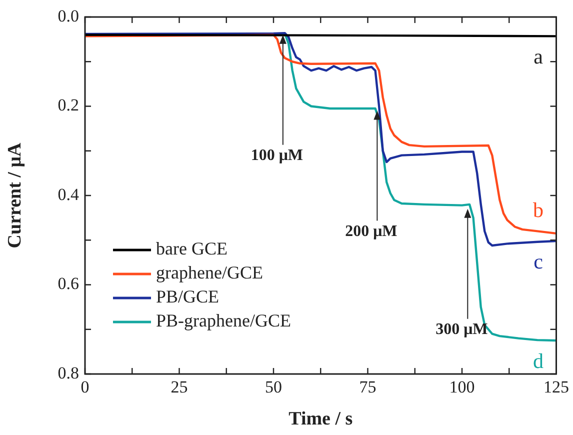  I want to click on legend-label: PB-graphene/GCE, so click(223, 320).